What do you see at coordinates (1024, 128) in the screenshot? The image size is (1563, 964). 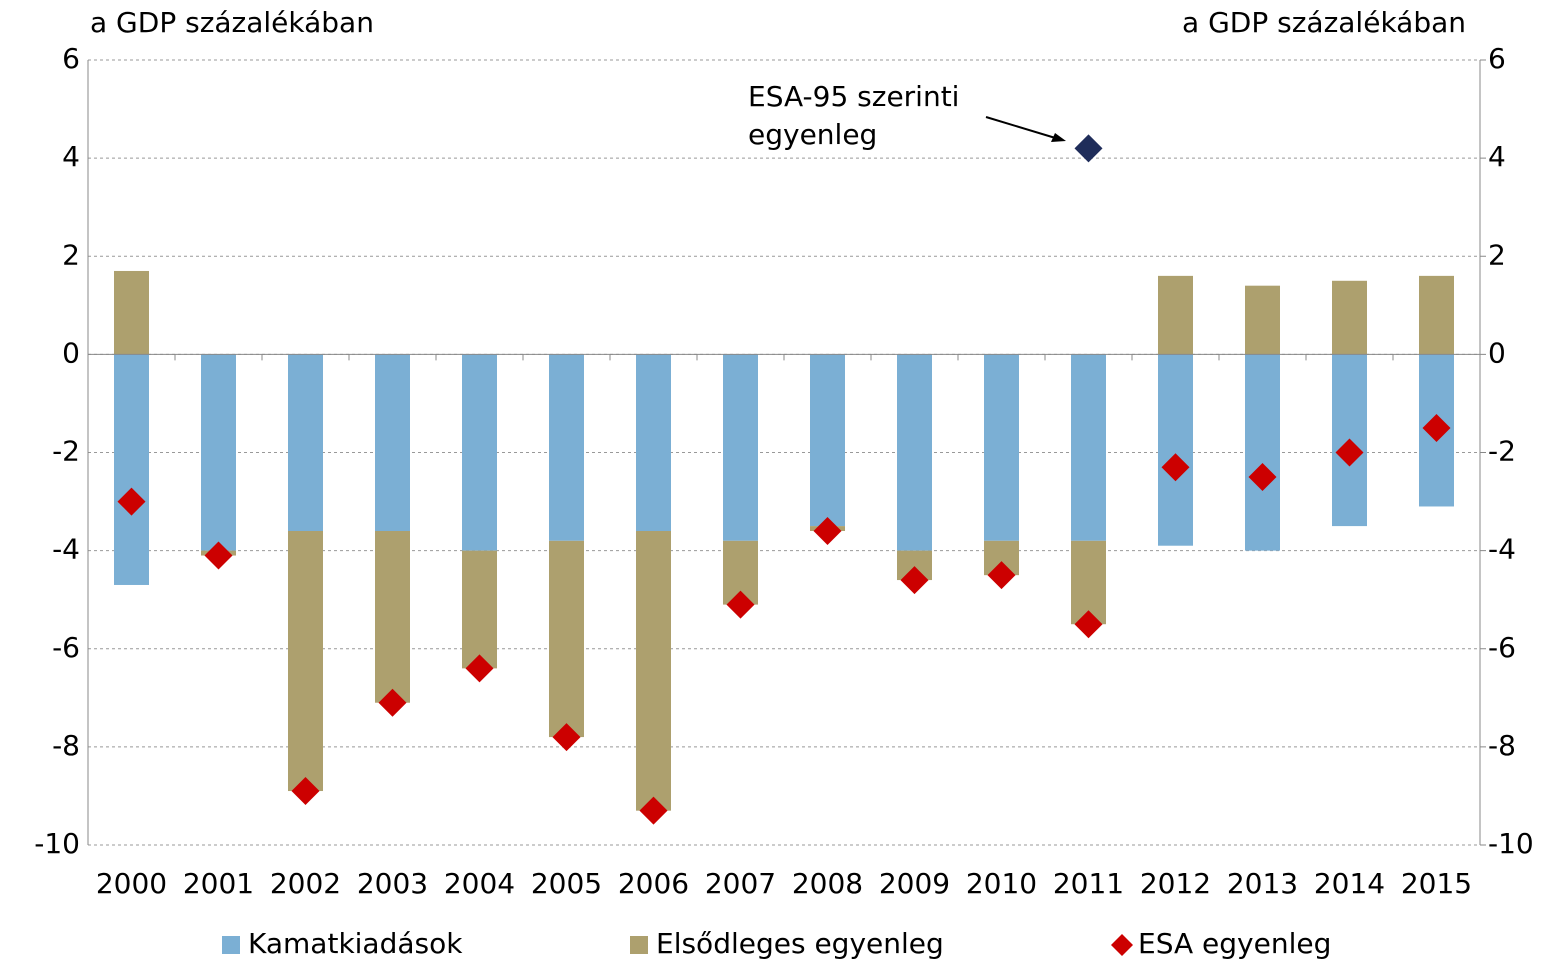 I see `annotation-arrow` at bounding box center [1024, 128].